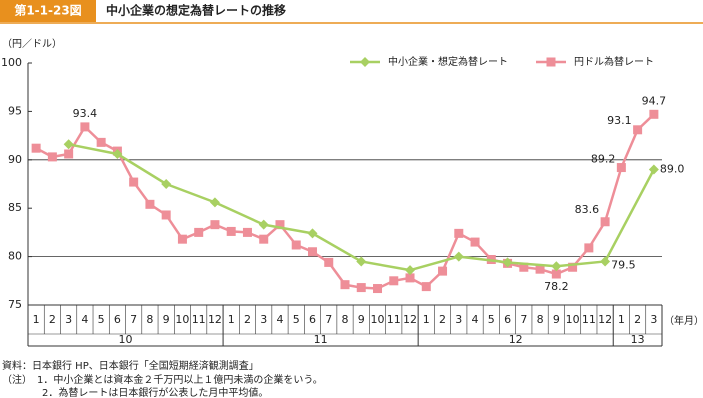  Describe the element at coordinates (196, 10) in the screenshot. I see `chart-title: 中小企業の想定為替レートの推移` at that location.